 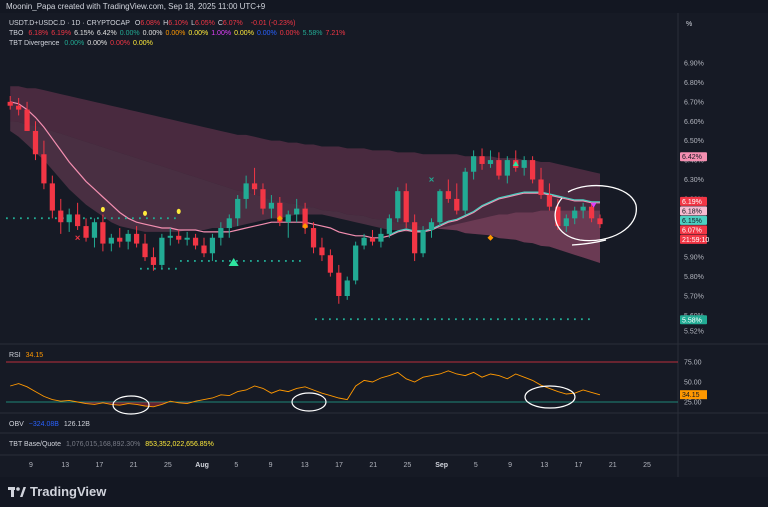 What do you see at coordinates (510, 465) in the screenshot?
I see `x-axis-tick-14: 9` at bounding box center [510, 465].